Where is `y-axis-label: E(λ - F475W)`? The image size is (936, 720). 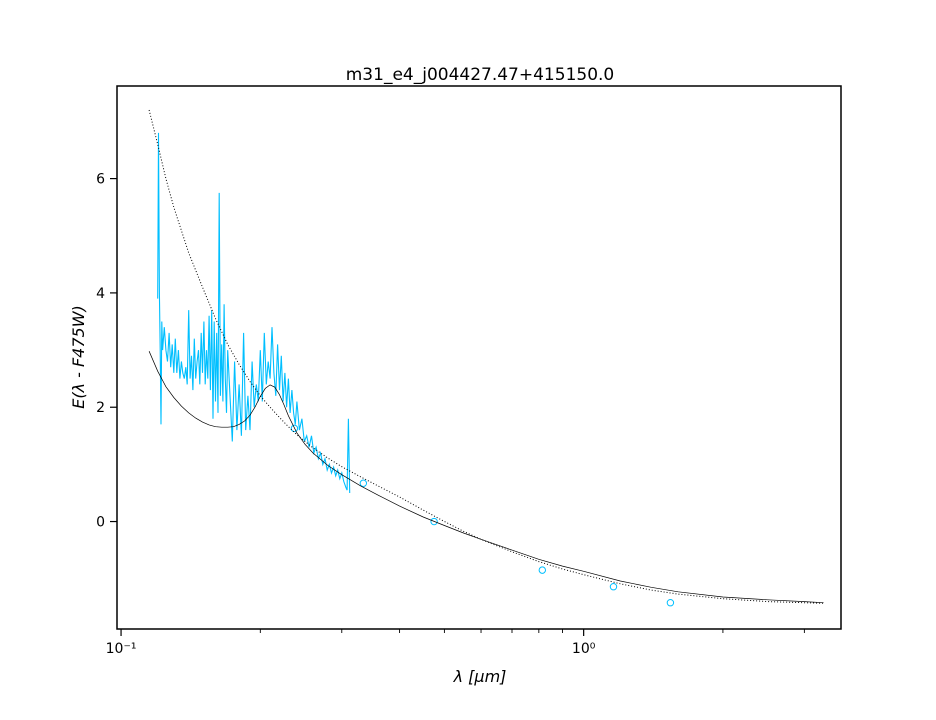 y-axis-label: E(λ - F475W) is located at coordinates (78, 357).